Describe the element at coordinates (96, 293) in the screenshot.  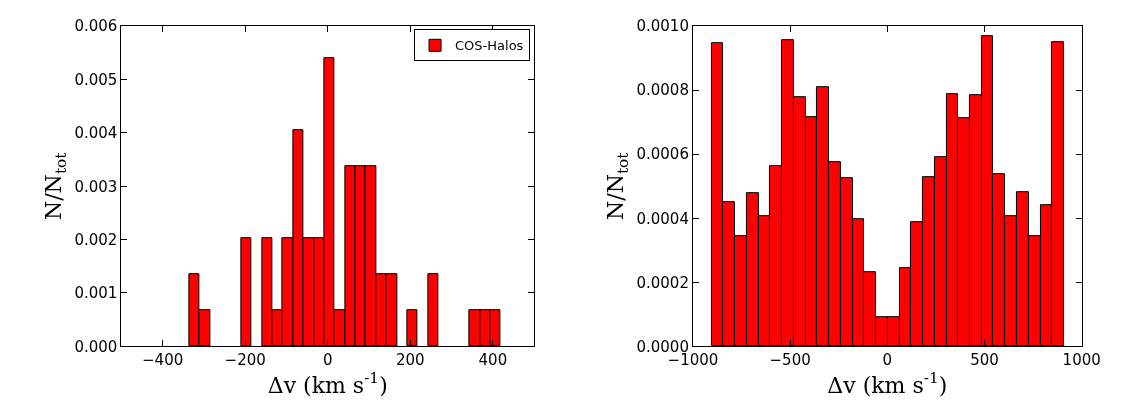
I see `y-tick-label: 0.001` at that location.